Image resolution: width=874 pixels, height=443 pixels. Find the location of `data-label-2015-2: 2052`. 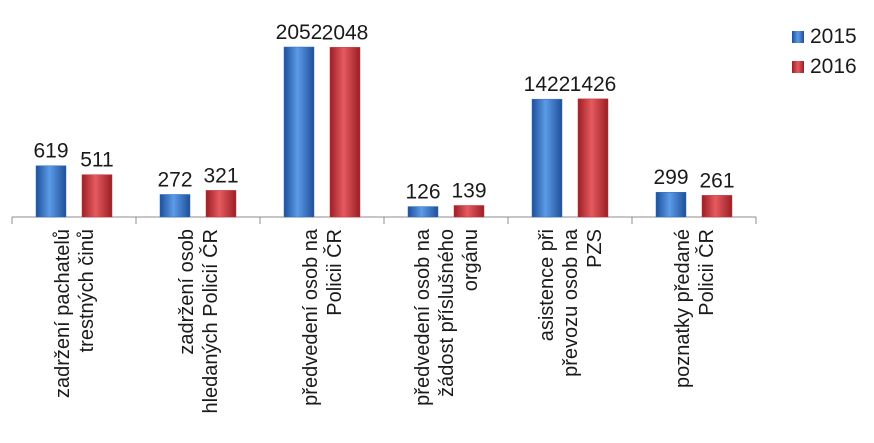

data-label-2015-2: 2052 is located at coordinates (299, 32).